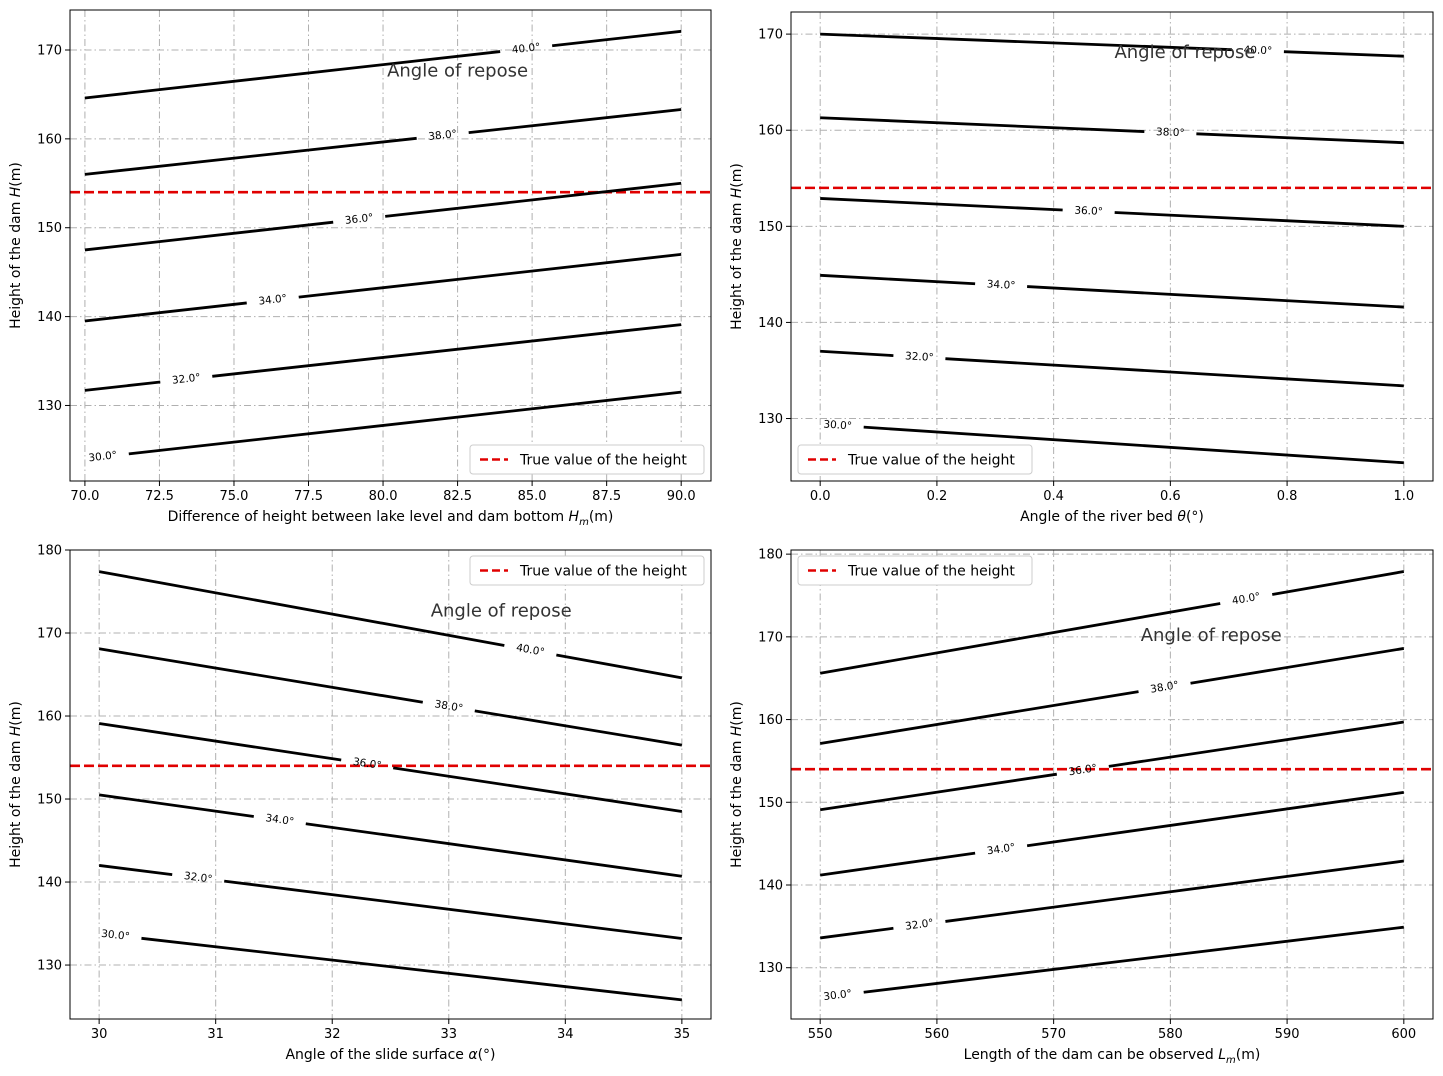 This screenshot has width=1443, height=1076. Describe the element at coordinates (682, 1034) in the screenshot. I see `x-tick-label: 35` at that location.